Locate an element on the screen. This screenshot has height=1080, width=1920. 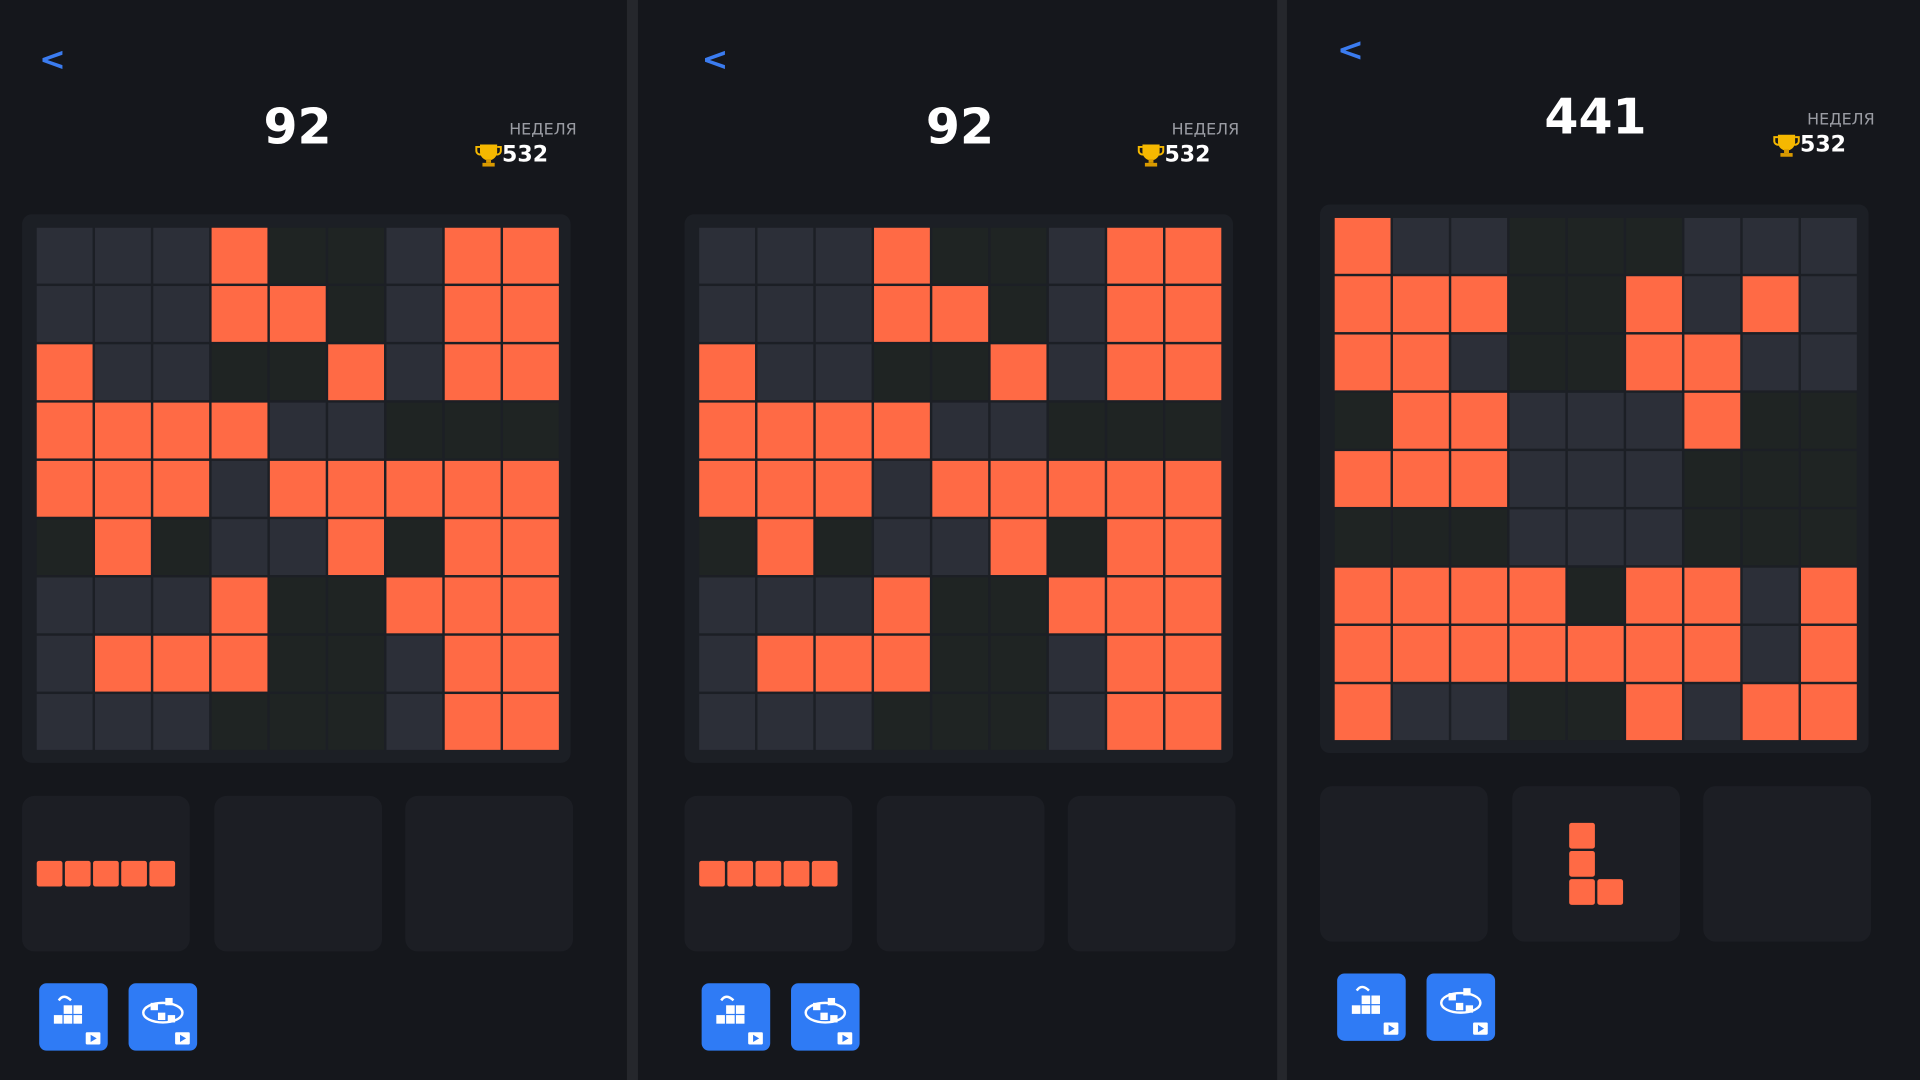
trophy-icon is located at coordinates (1786, 145).